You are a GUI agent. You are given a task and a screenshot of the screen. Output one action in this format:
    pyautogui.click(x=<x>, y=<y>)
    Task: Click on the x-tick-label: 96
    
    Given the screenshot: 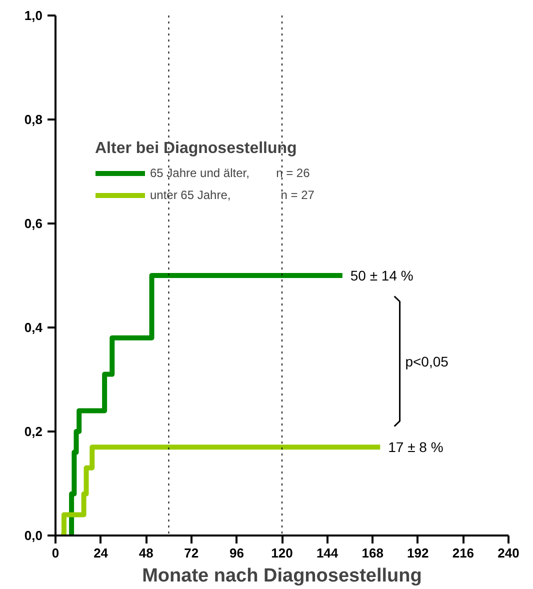 What is the action you would take?
    pyautogui.click(x=236, y=553)
    